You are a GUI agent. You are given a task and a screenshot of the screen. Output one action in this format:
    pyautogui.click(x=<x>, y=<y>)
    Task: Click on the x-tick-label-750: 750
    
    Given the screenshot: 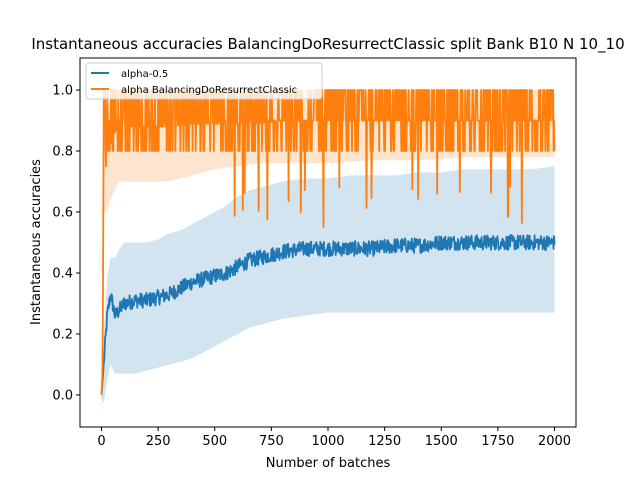 What is the action you would take?
    pyautogui.click(x=271, y=441)
    